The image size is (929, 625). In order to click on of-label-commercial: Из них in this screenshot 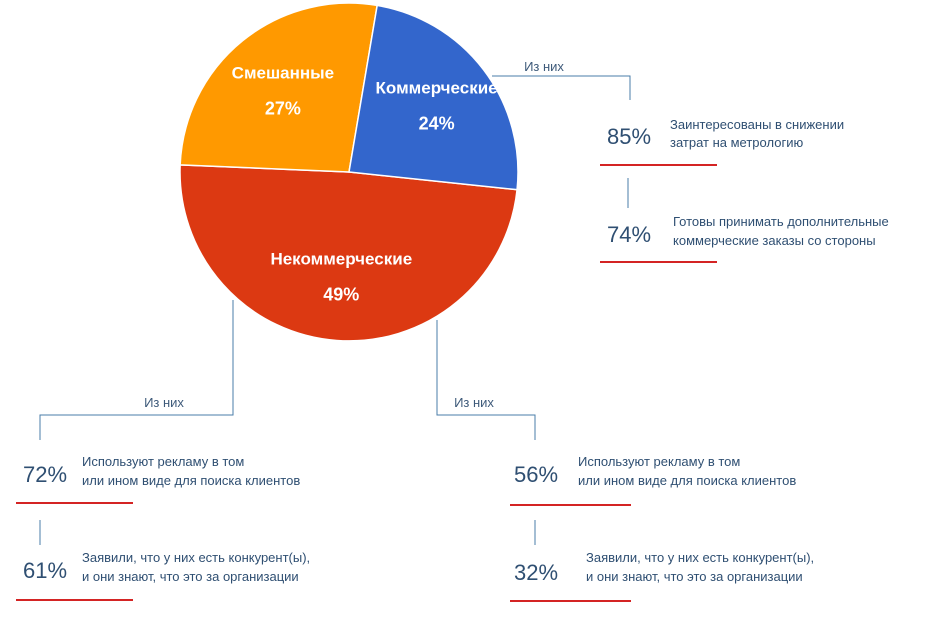, I will do `click(164, 402)`.